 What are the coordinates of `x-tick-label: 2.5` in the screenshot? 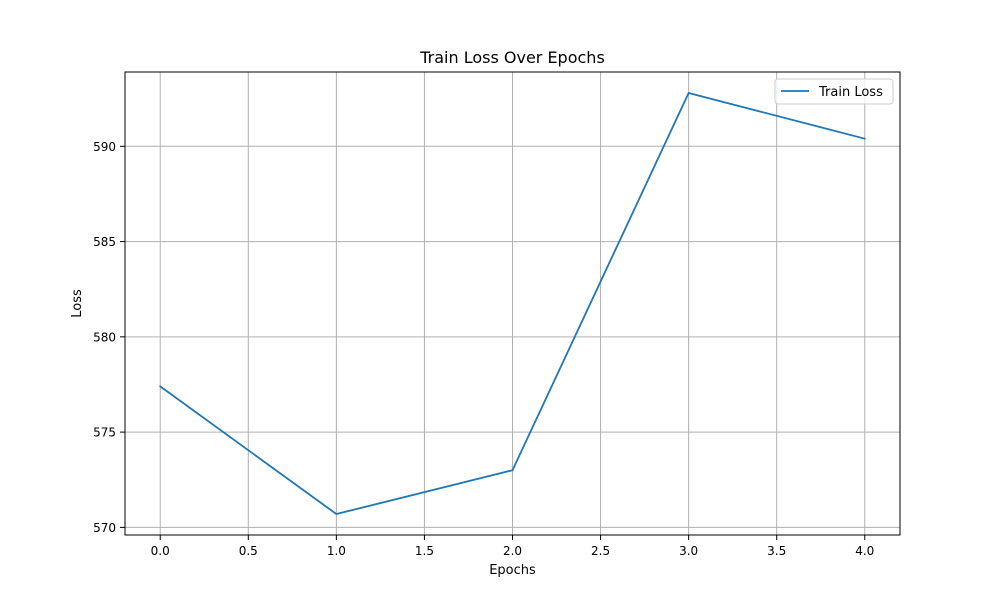 It's located at (600, 551).